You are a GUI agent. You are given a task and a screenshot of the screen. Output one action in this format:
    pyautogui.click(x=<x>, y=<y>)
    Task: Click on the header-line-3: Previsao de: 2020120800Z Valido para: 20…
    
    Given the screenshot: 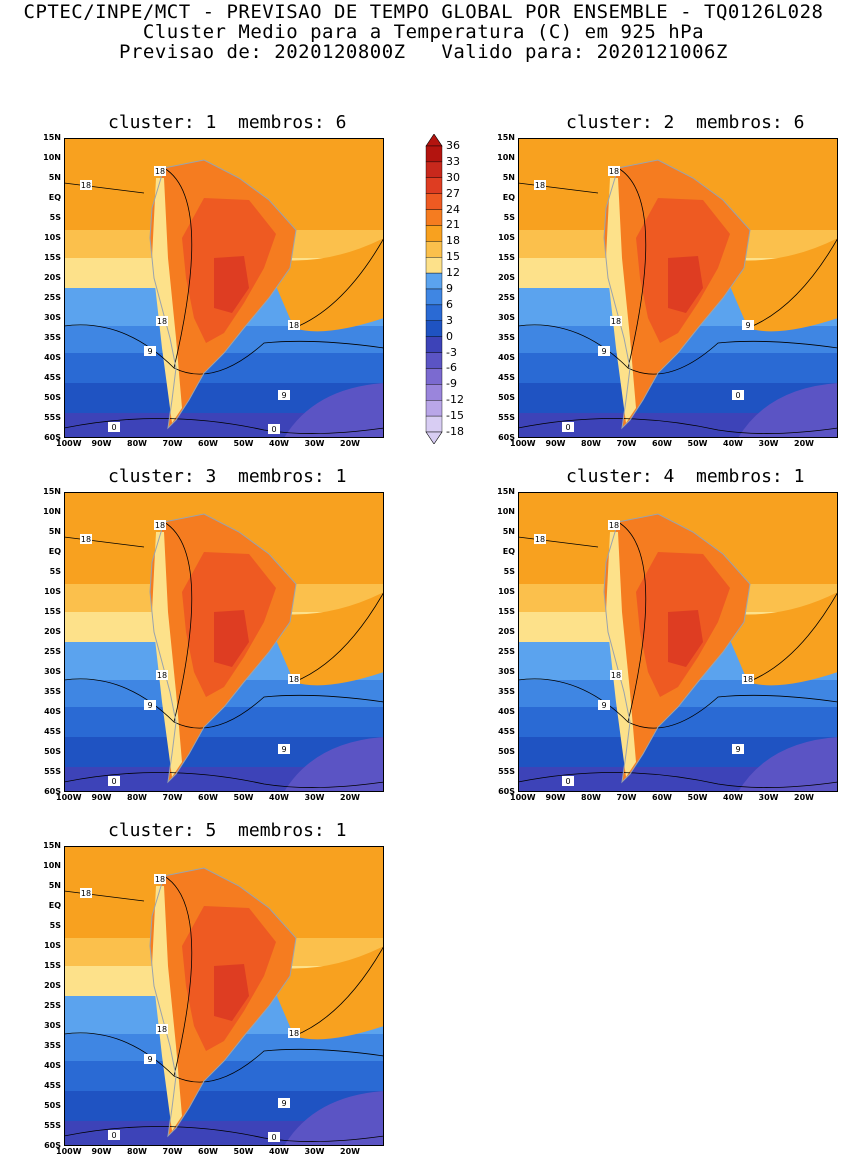 What is the action you would take?
    pyautogui.click(x=423, y=52)
    